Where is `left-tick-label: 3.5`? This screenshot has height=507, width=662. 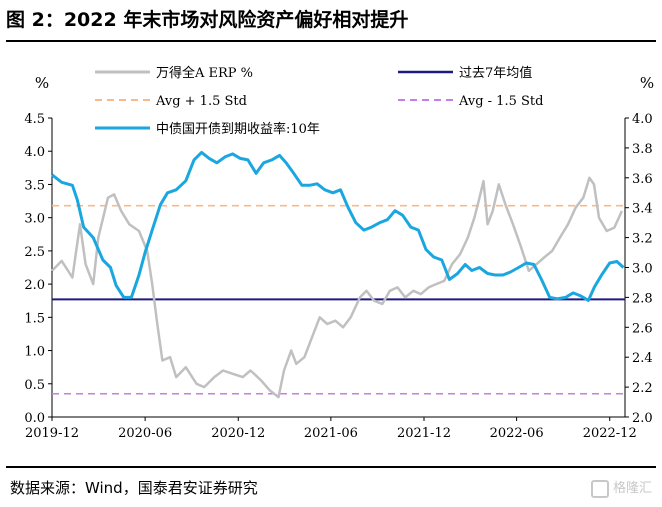 left-tick-label: 3.5 is located at coordinates (34, 185).